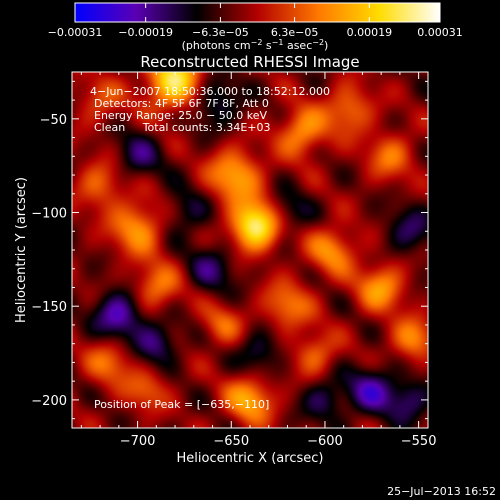 The height and width of the screenshot is (500, 500). Describe the element at coordinates (441, 491) in the screenshot. I see `footer-timestamp: 25−Jul−2013 16:52` at that location.